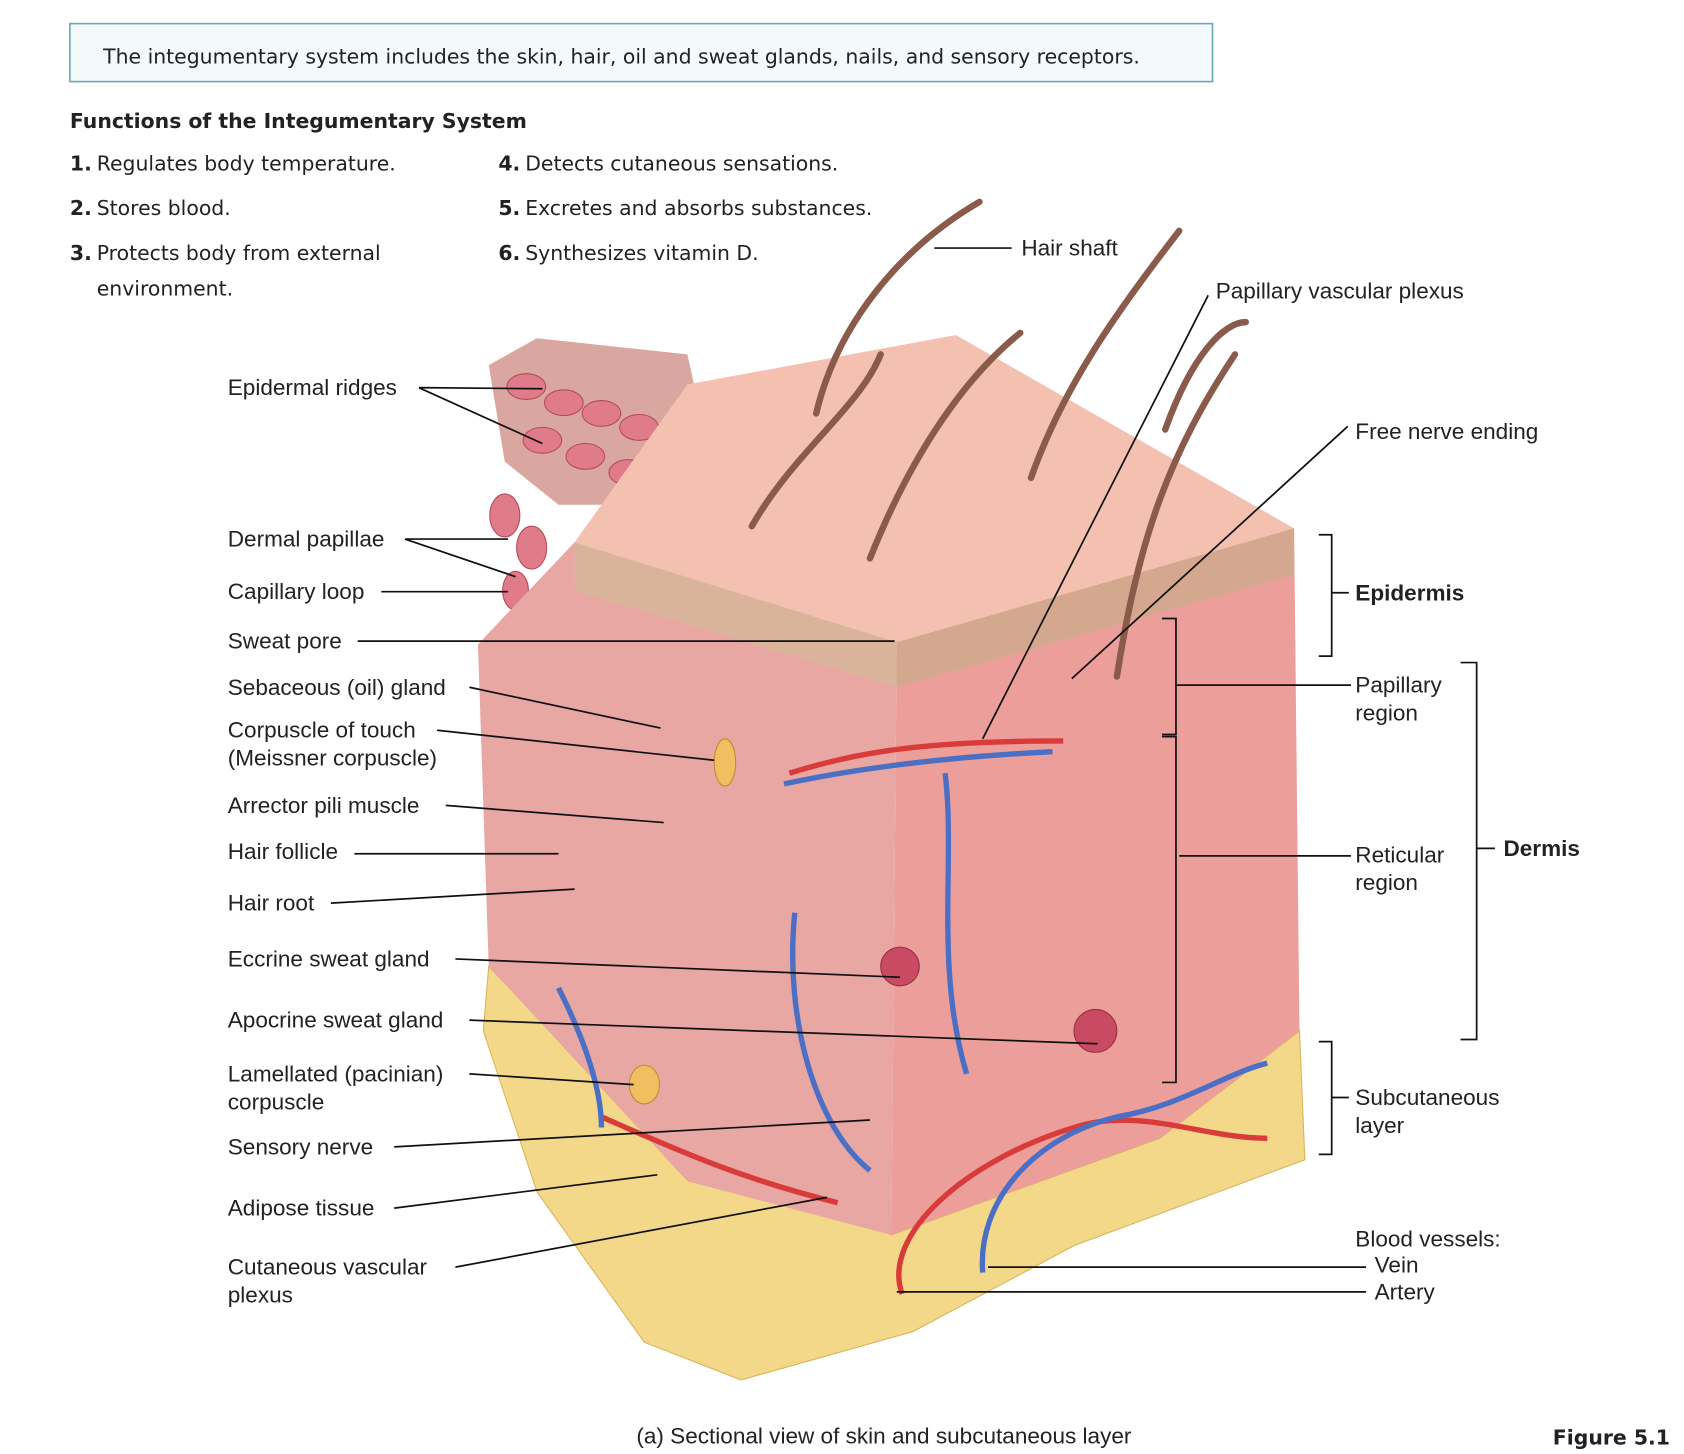  I want to click on left-label: Sensory nerve, so click(300, 1146).